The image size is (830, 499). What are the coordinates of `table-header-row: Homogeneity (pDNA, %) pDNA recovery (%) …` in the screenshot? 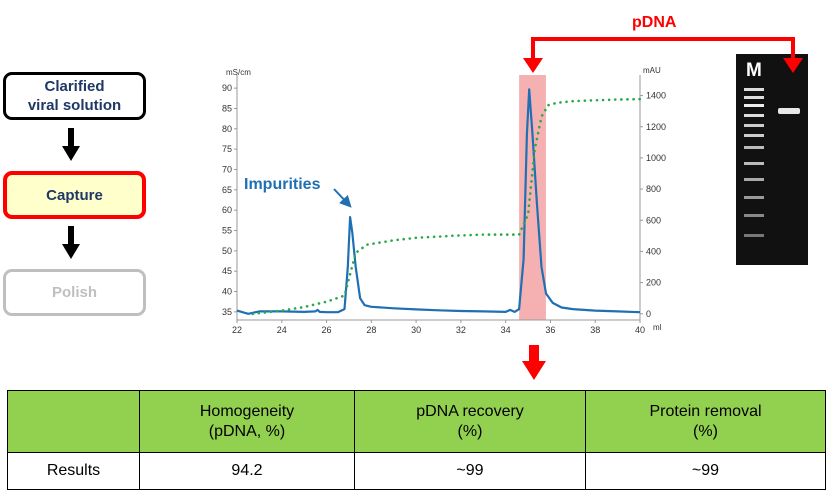 It's located at (416, 421).